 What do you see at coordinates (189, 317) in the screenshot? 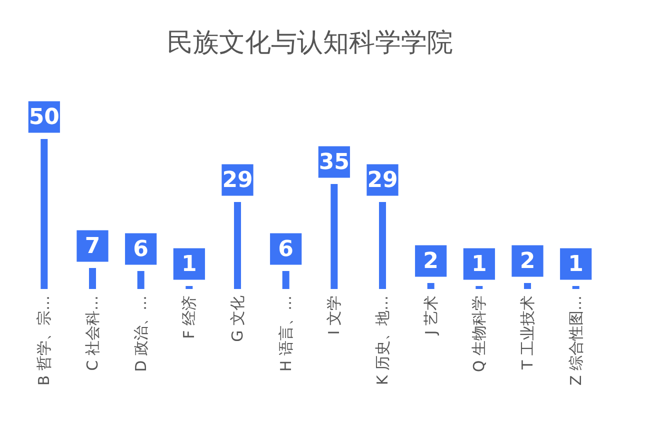
I see `x-tick-label: F 经济` at bounding box center [189, 317].